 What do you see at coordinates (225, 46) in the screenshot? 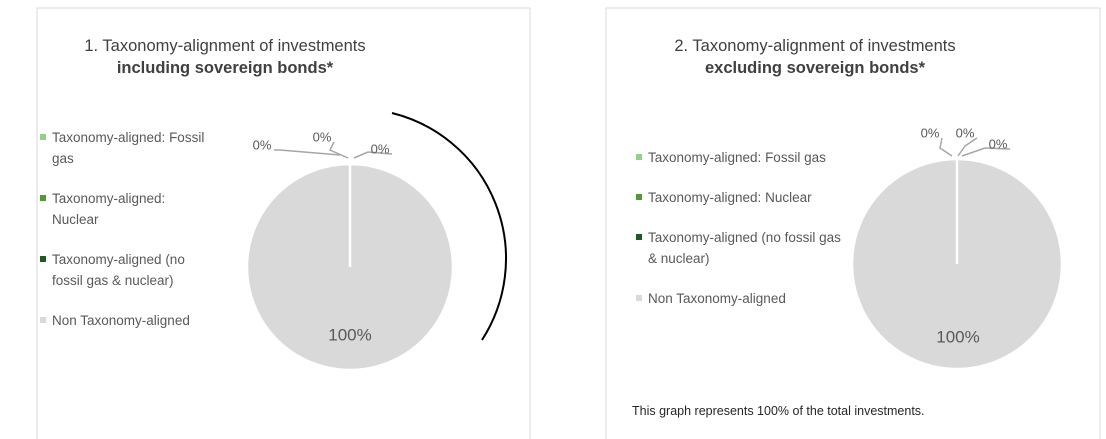
I see `title-line: 1. Taxonomy-alignment of investments` at bounding box center [225, 46].